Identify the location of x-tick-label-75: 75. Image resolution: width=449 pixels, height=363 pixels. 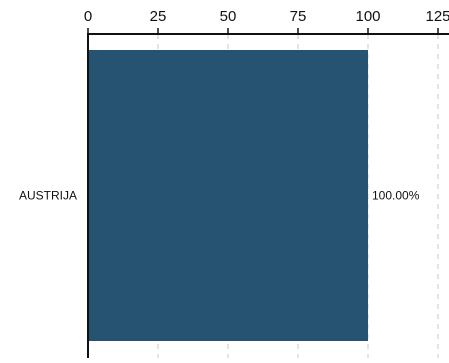
(298, 16).